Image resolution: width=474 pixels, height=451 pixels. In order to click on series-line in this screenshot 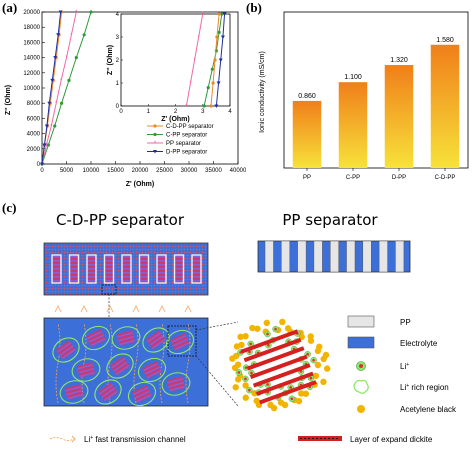, I will do `click(51, 88)`.